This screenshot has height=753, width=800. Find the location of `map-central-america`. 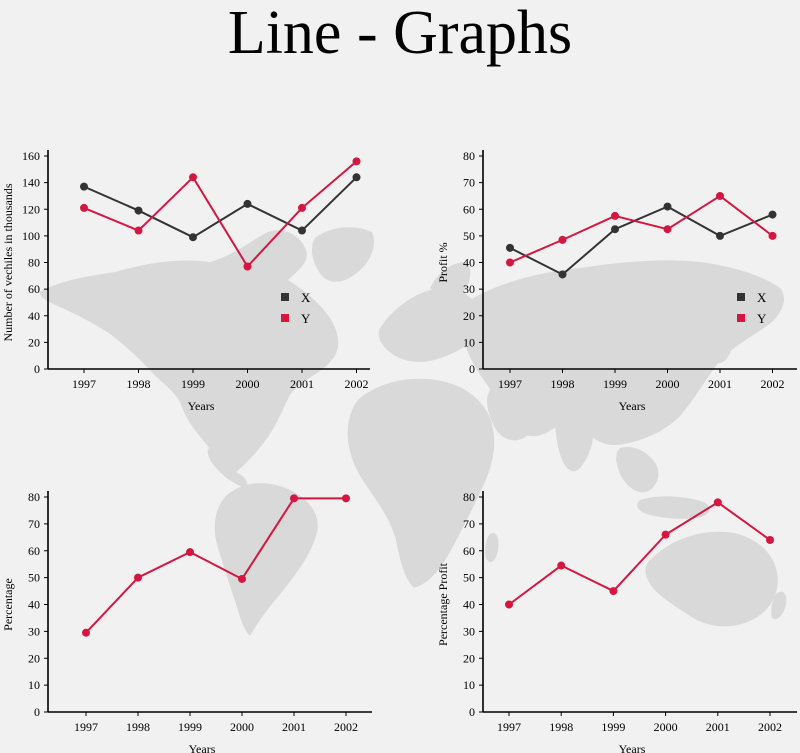

map-central-america is located at coordinates (227, 468).